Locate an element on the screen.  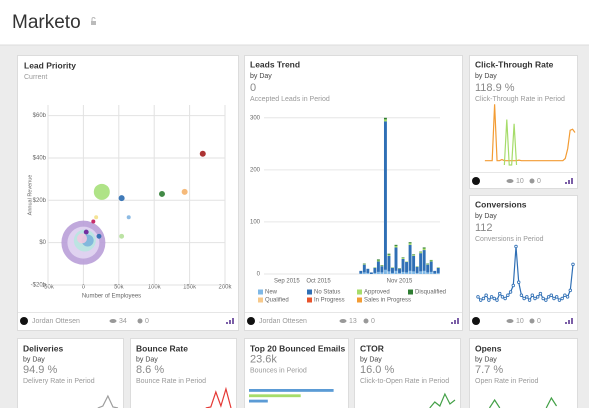
y-tick-label: $40b is located at coordinates (40, 159).